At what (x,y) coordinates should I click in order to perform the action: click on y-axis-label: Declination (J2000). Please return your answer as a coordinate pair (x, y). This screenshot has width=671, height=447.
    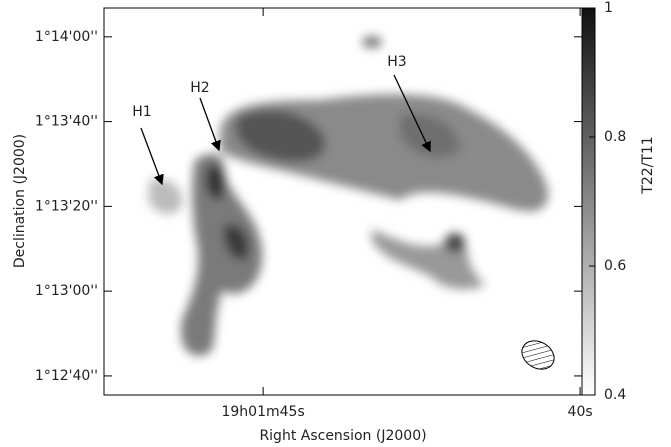
    Looking at the image, I should click on (20, 201).